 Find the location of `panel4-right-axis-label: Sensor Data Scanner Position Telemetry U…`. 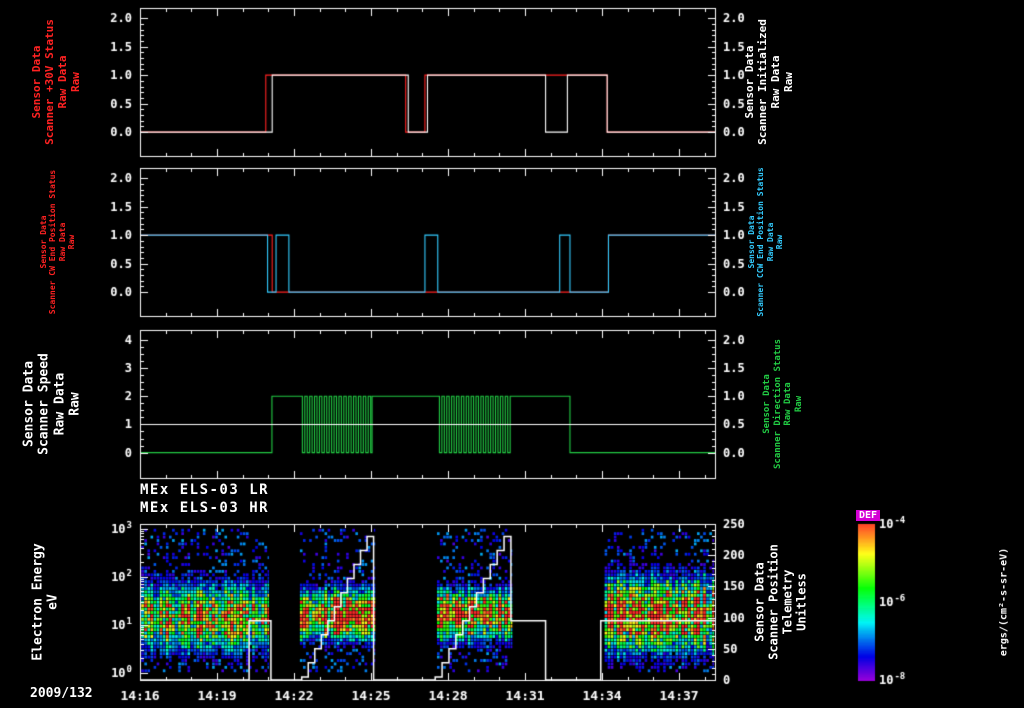

panel4-right-axis-label: Sensor Data Scanner Position Telemetry U… is located at coordinates (781, 602).